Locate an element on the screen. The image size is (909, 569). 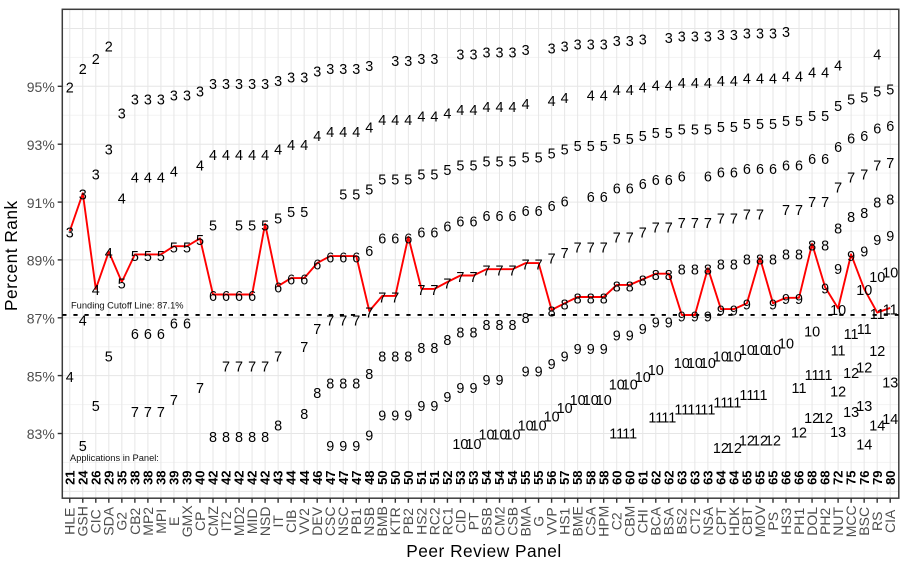
svg-text: G2 is located at coordinates (122, 521).